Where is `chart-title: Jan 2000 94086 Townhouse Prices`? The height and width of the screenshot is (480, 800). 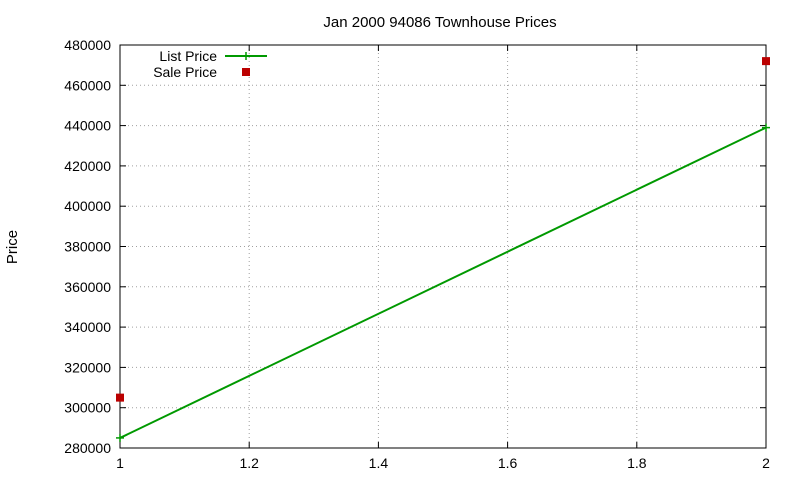 chart-title: Jan 2000 94086 Townhouse Prices is located at coordinates (439, 22).